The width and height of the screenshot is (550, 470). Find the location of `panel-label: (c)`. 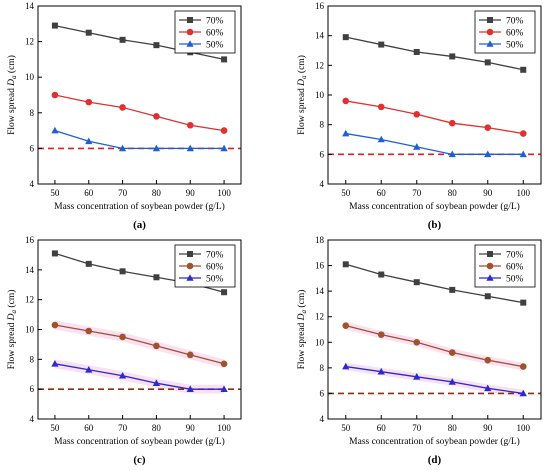

panel-label: (c) is located at coordinates (139, 460).